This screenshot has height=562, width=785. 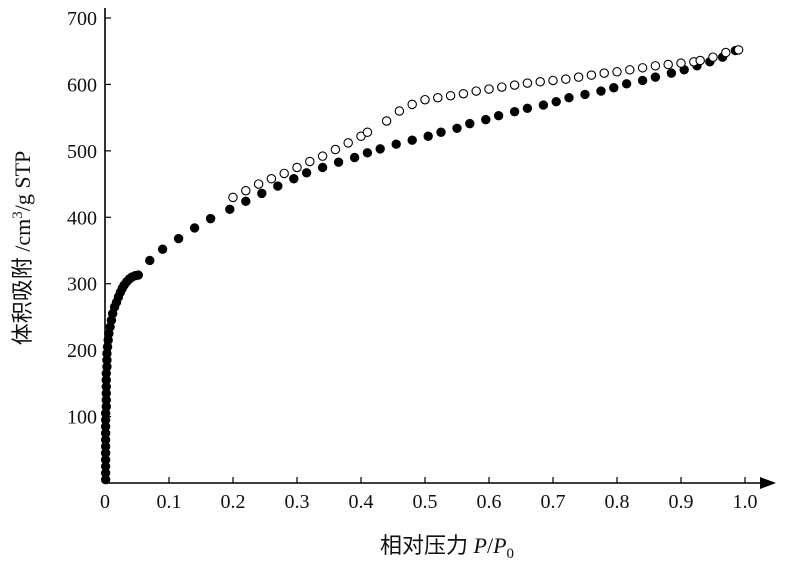 What do you see at coordinates (489, 502) in the screenshot?
I see `x-tick-label: 0.6` at bounding box center [489, 502].